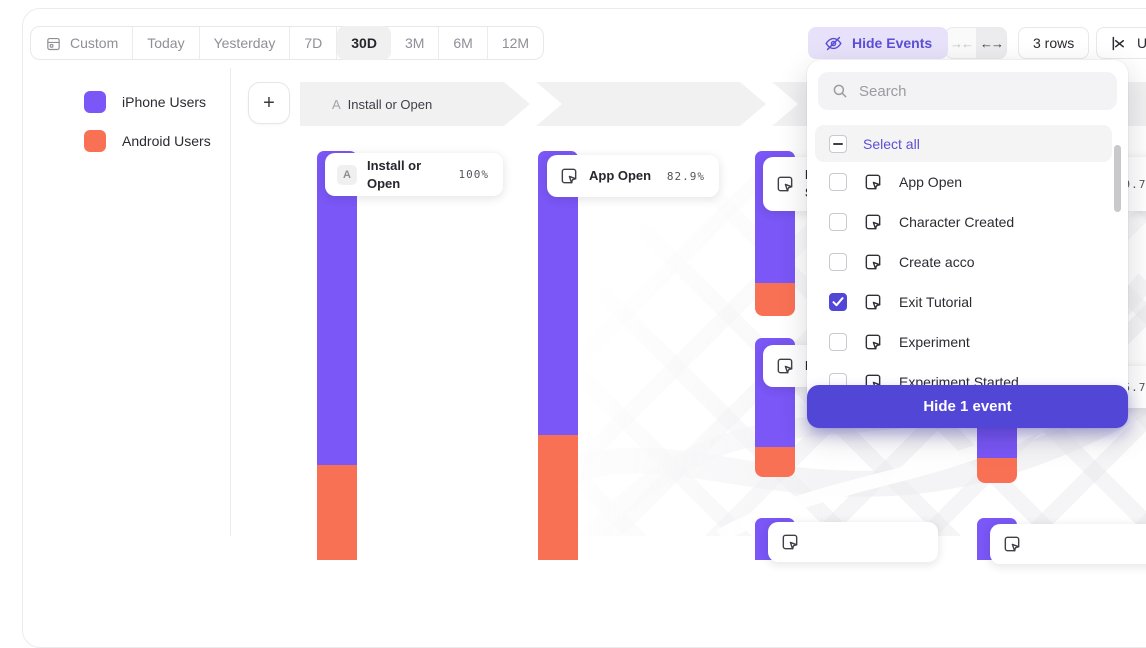  What do you see at coordinates (963, 143) in the screenshot?
I see `select-all-row: Select all` at bounding box center [963, 143].